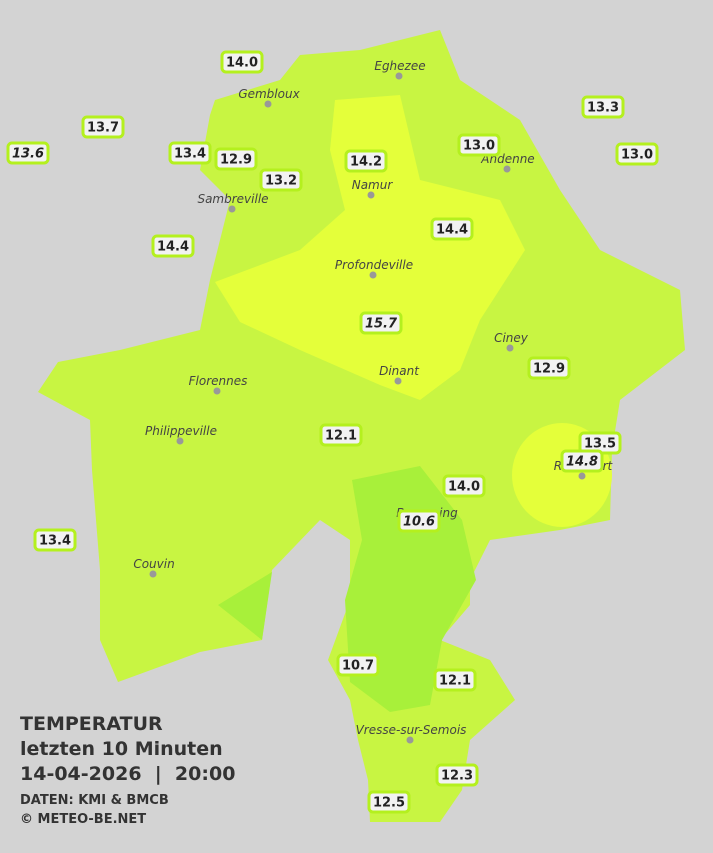 The height and width of the screenshot is (853, 713). I want to click on town-name: Dinant, so click(399, 371).